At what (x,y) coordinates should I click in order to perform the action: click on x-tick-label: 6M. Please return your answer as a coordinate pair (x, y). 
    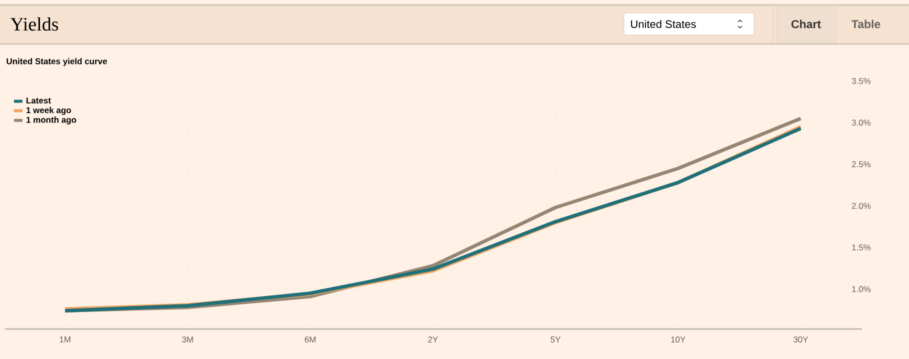
    Looking at the image, I should click on (310, 339).